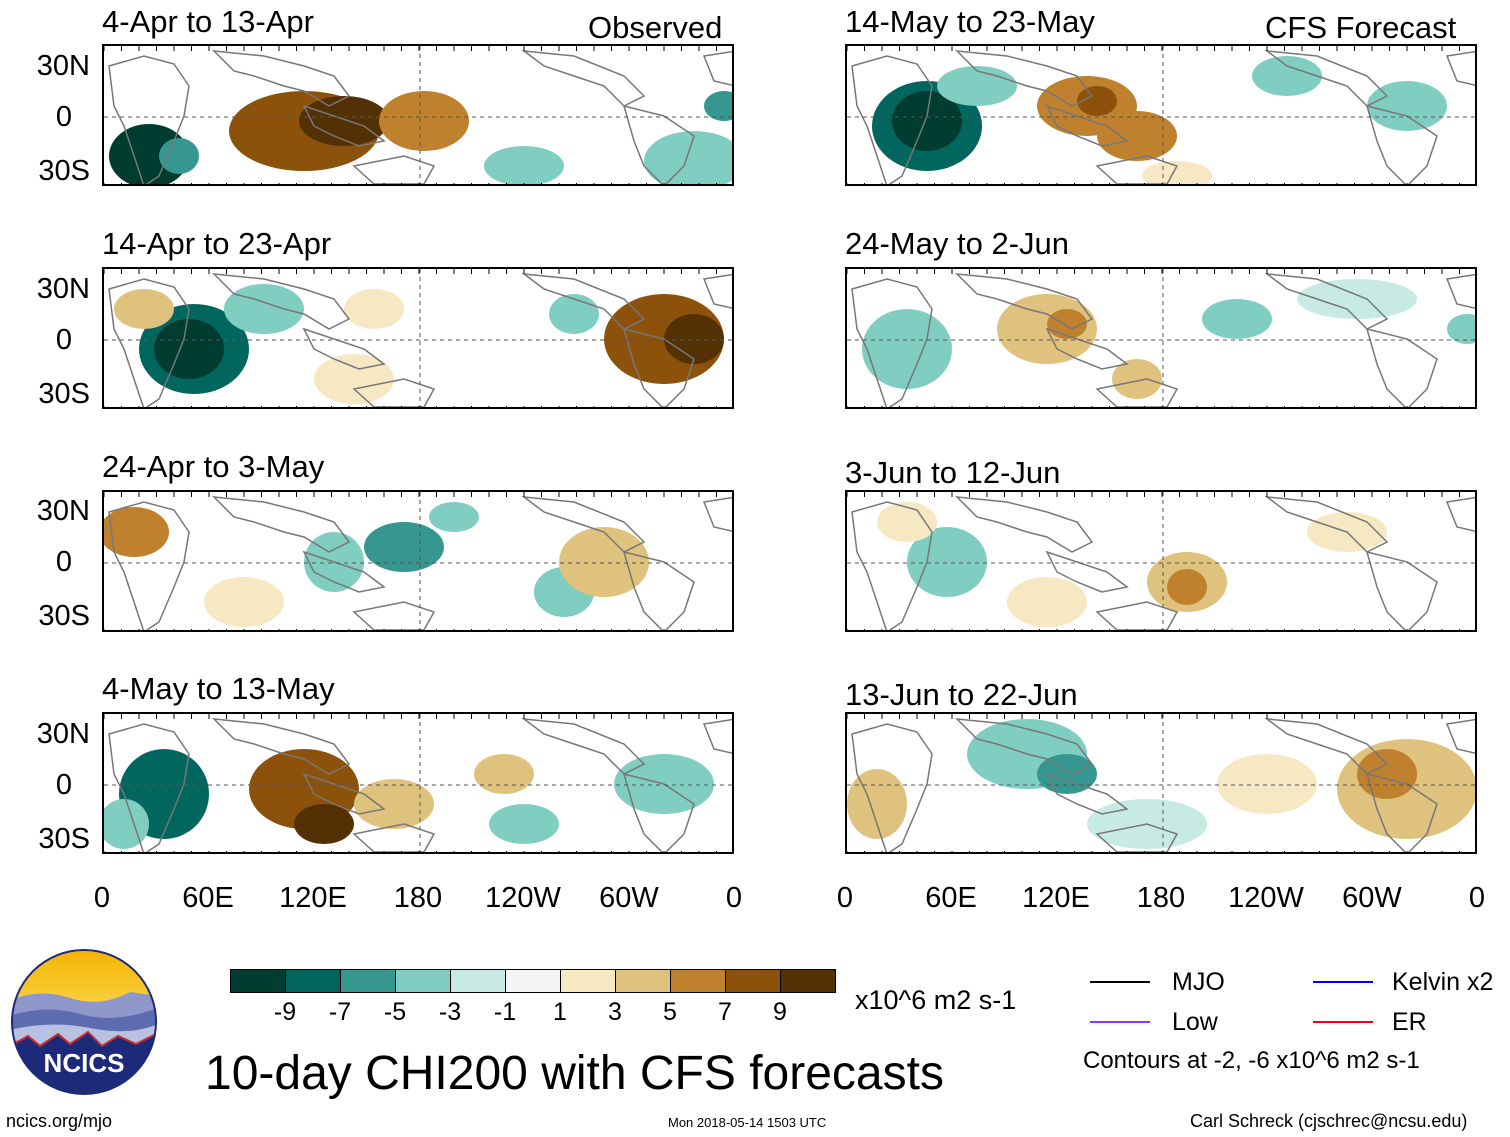 This screenshot has height=1137, width=1510. Describe the element at coordinates (1361, 27) in the screenshot. I see `panel-tag-forecast: CFS Forecast` at that location.